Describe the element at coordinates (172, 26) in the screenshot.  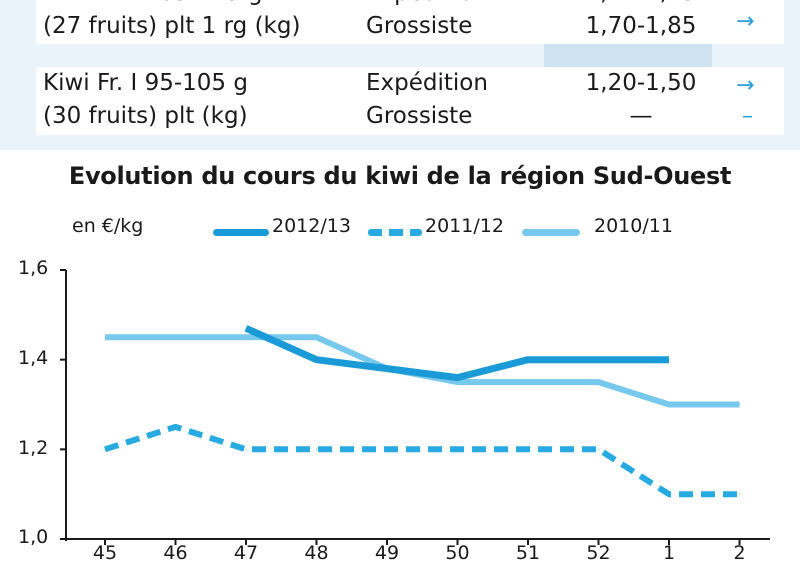
I see `product-line: (27 fruits) plt 1 rg (kg)` at that location.